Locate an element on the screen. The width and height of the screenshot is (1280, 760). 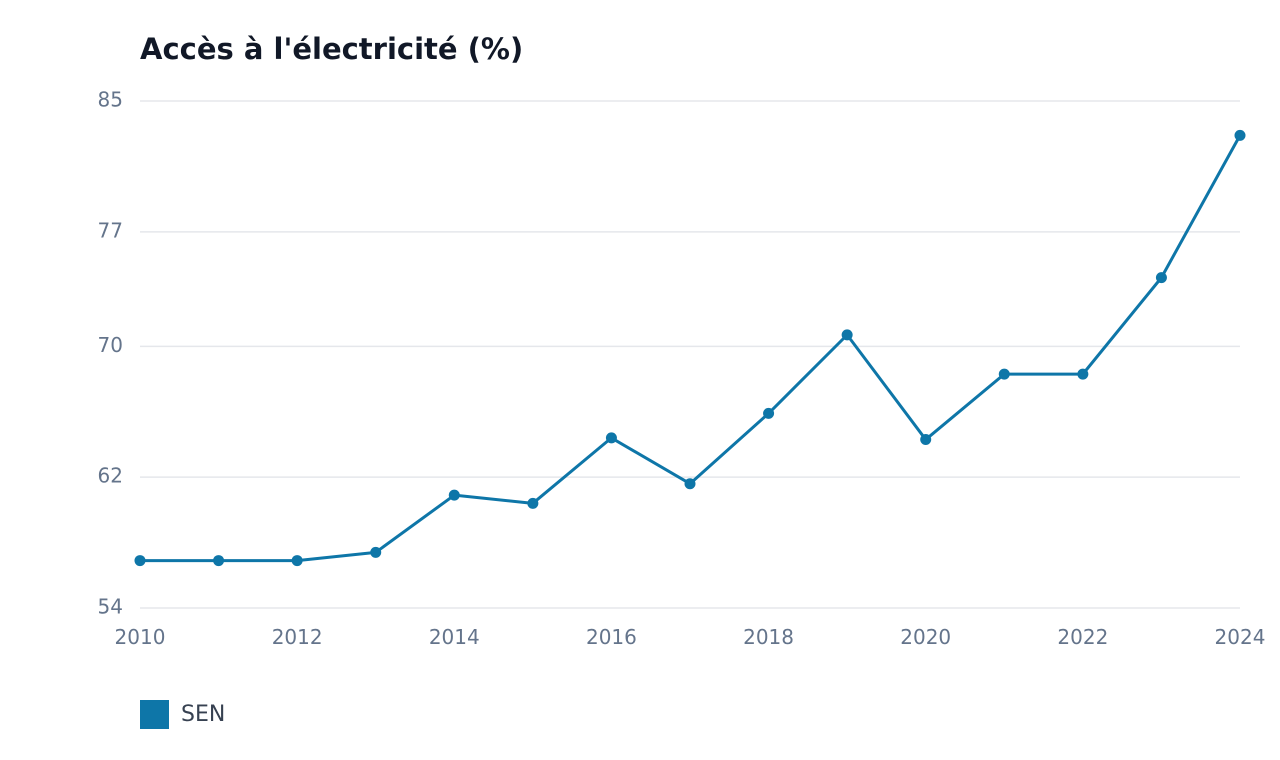
y-tick-label: 62 is located at coordinates (110, 476).